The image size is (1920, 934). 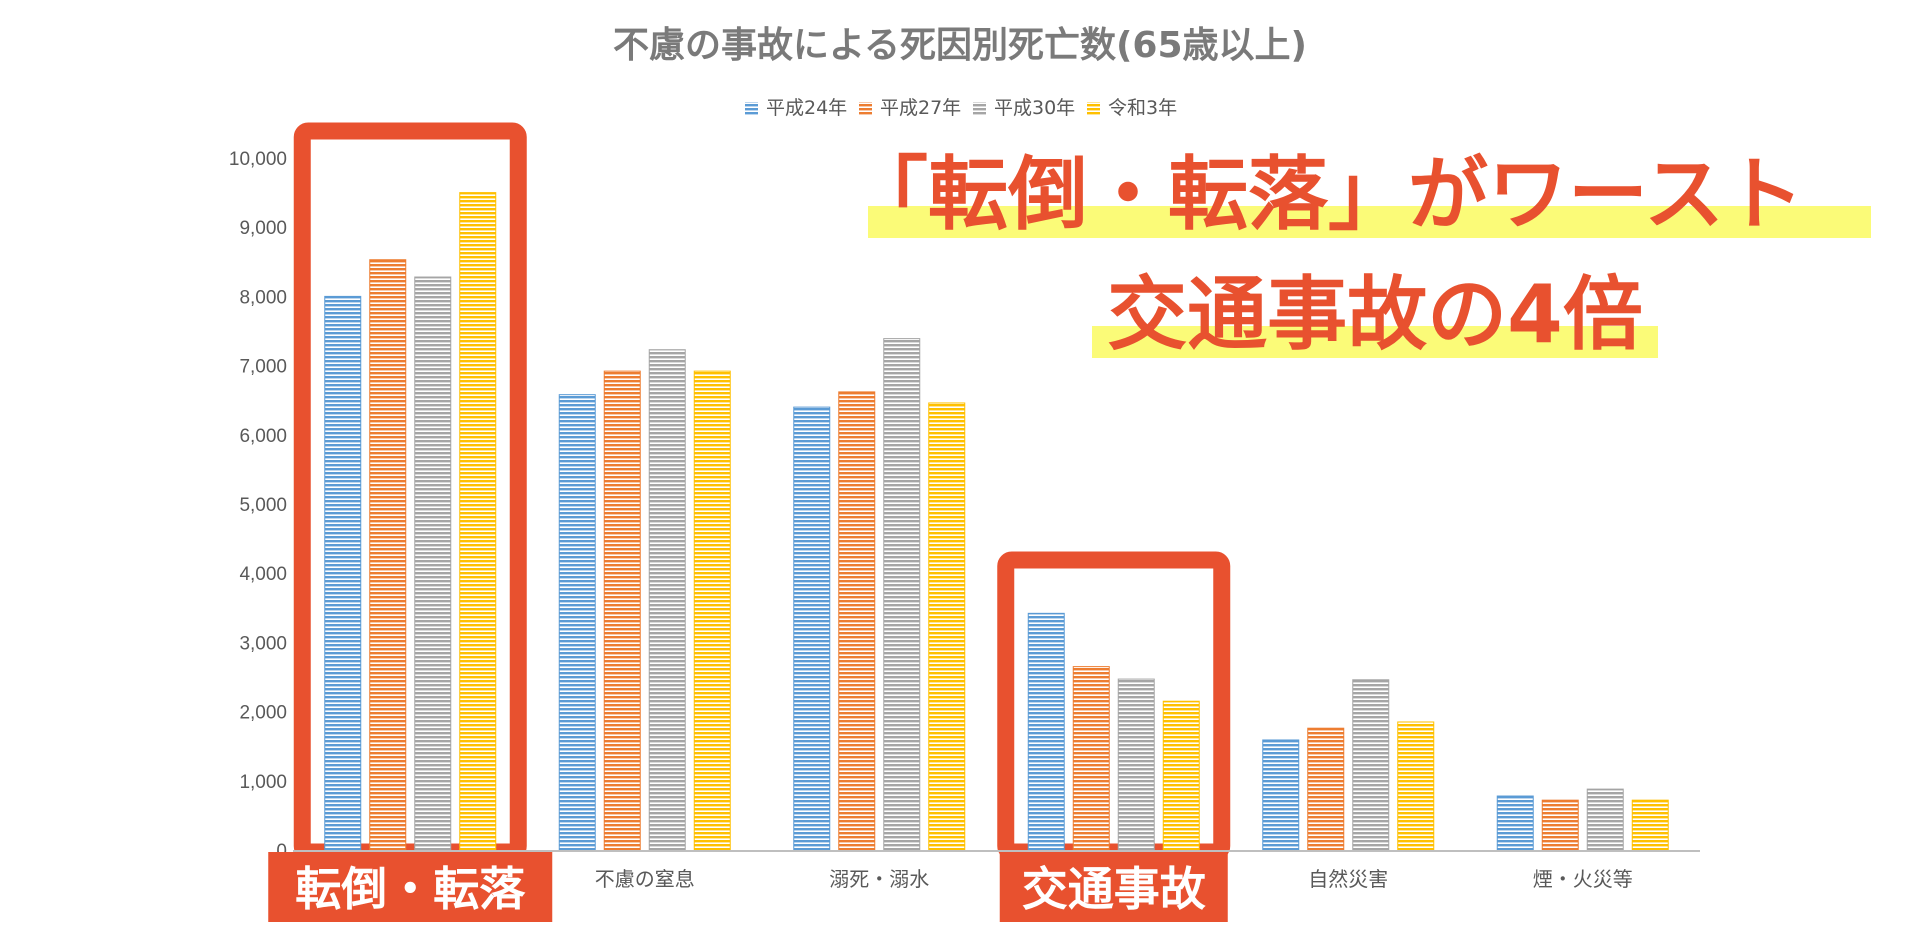 I want to click on category-label: 交通事故, so click(x=1114, y=889).